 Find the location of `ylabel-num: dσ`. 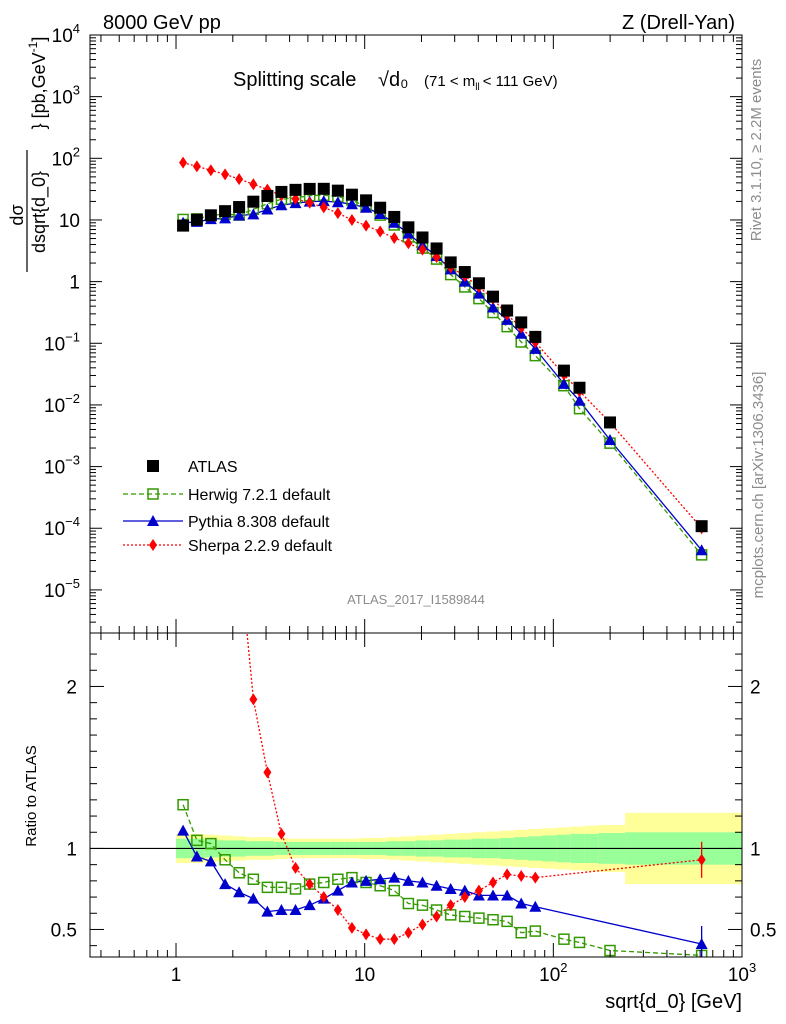

ylabel-num: dσ is located at coordinates (17, 214).